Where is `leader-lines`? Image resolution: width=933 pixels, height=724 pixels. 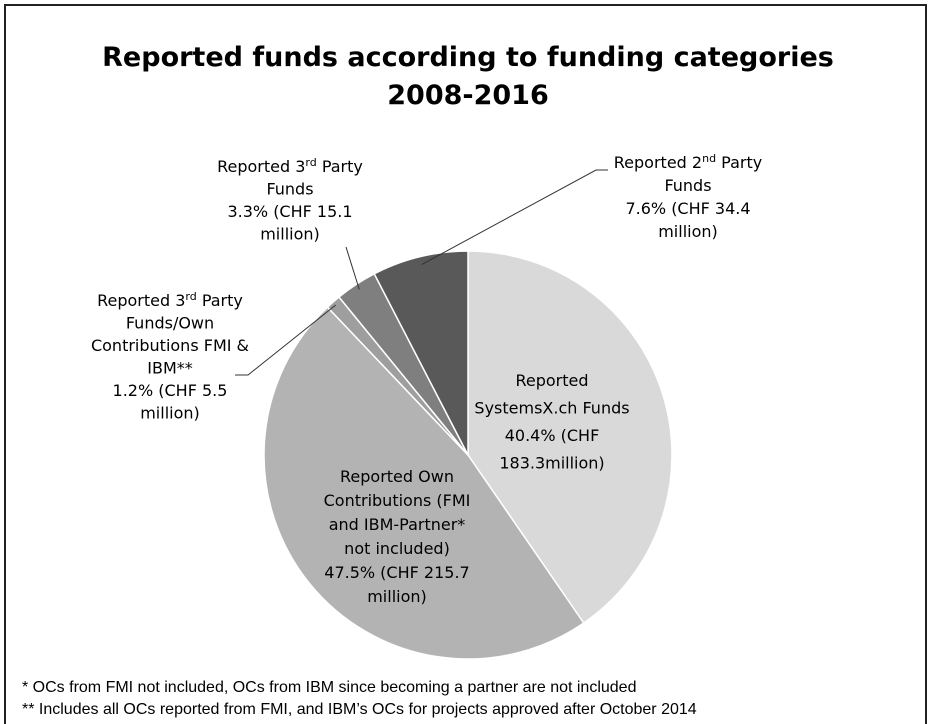
leader-lines is located at coordinates (421, 272).